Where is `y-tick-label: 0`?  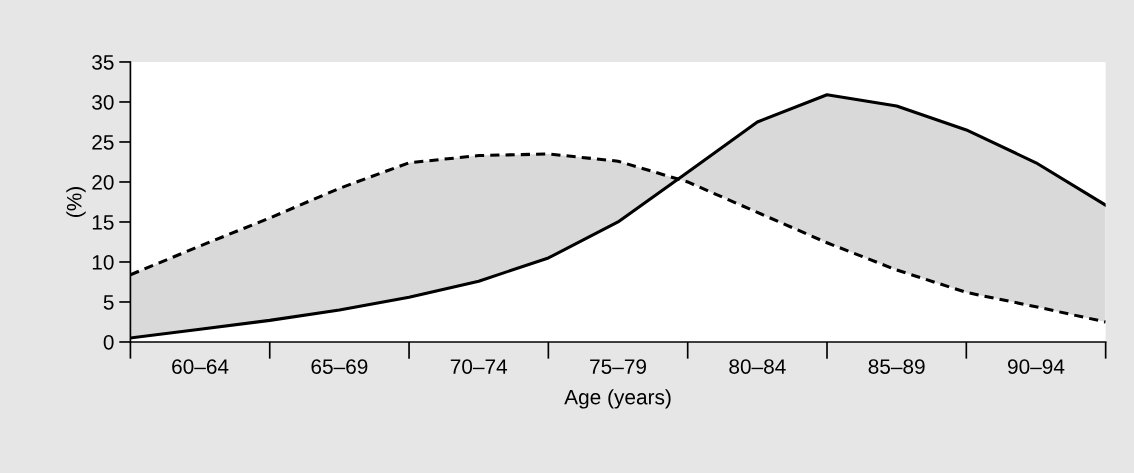 y-tick-label: 0 is located at coordinates (108, 342).